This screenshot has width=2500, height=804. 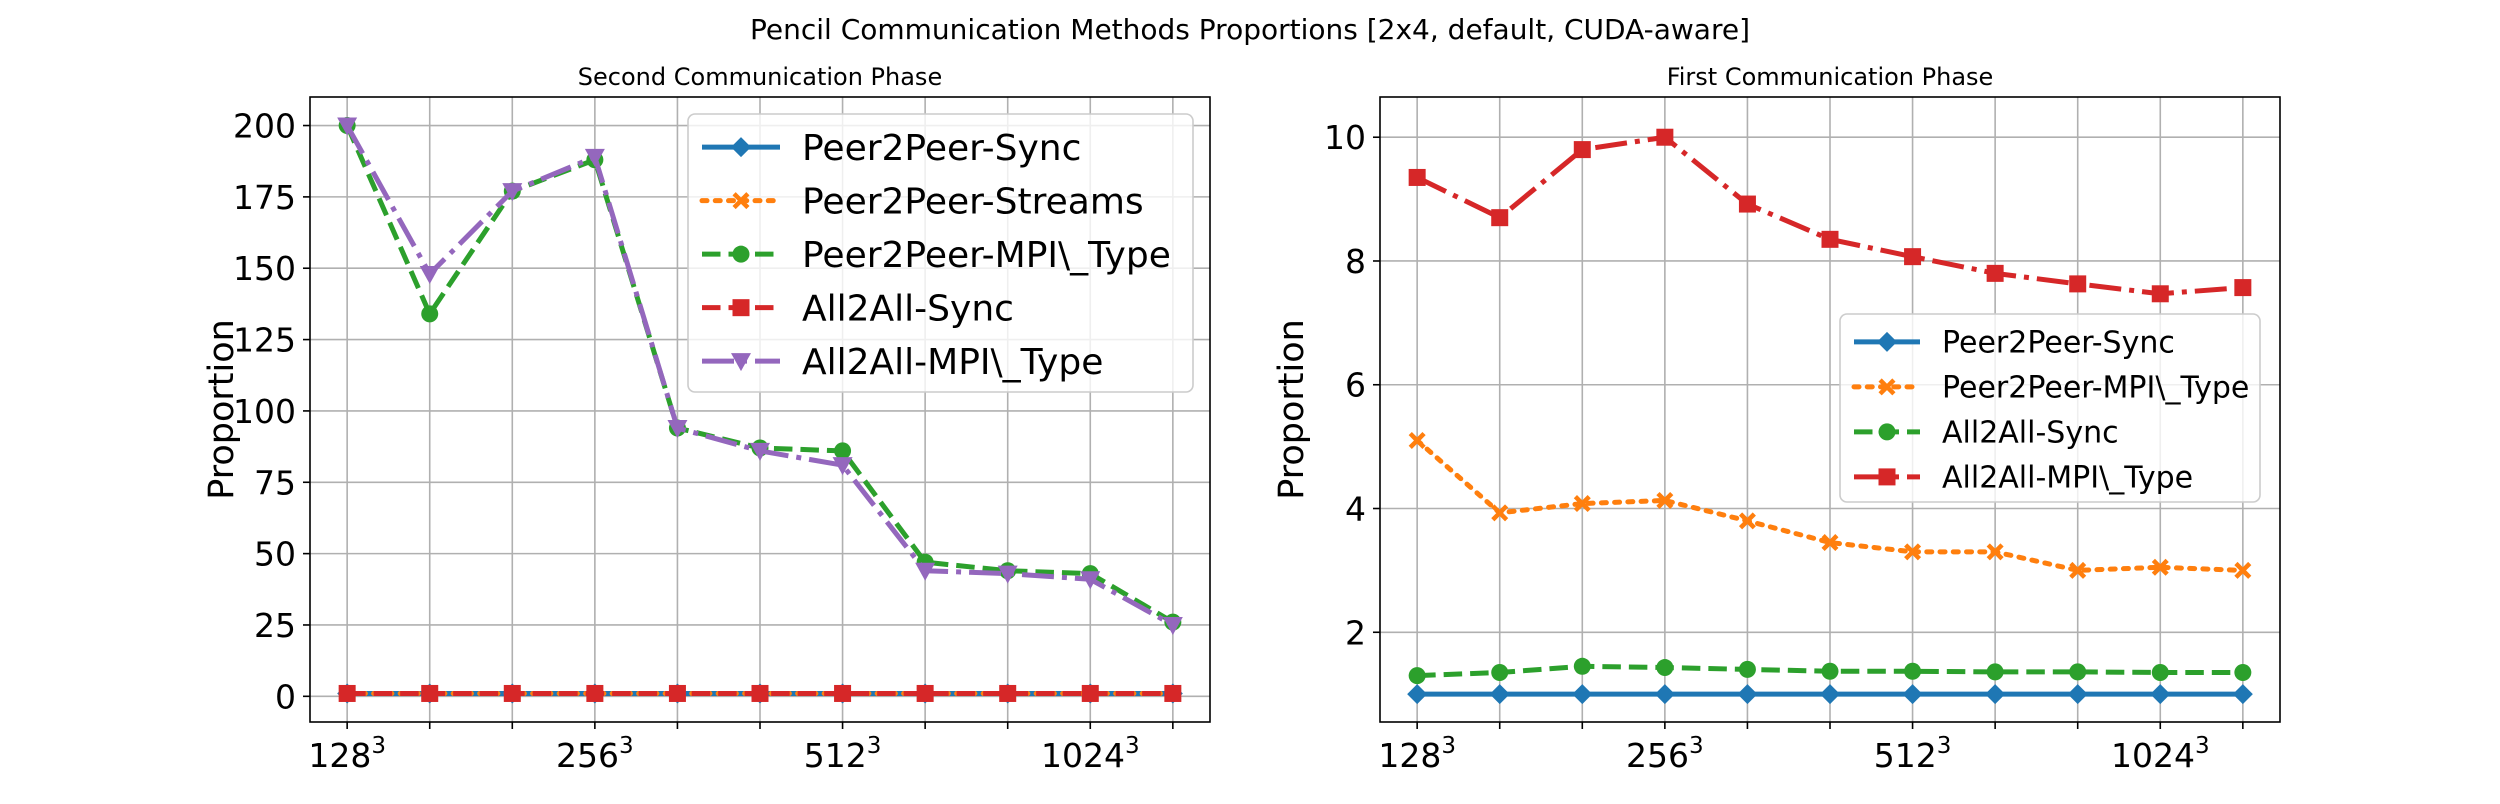 I want to click on y-tick-label: 150, so click(x=264, y=268).